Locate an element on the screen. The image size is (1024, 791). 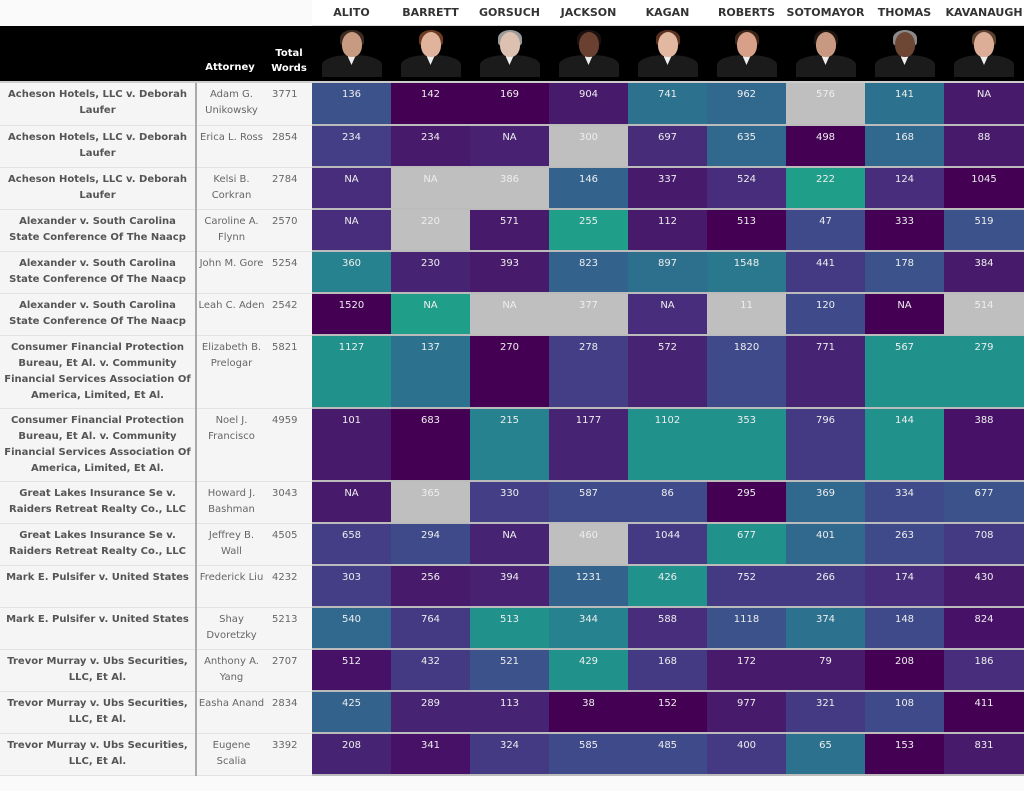
word-count-cell-jackson: 460 is located at coordinates (588, 544).